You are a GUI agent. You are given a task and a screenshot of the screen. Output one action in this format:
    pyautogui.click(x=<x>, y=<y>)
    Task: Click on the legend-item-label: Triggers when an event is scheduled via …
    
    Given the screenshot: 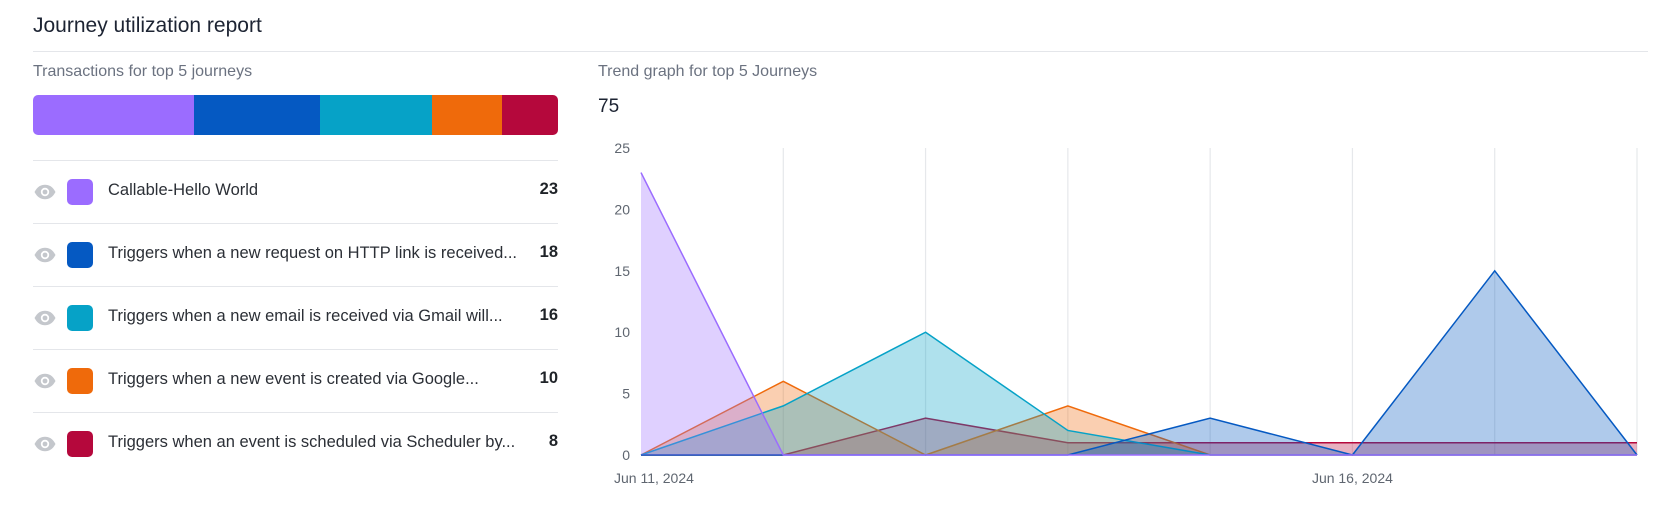 What is the action you would take?
    pyautogui.click(x=312, y=442)
    